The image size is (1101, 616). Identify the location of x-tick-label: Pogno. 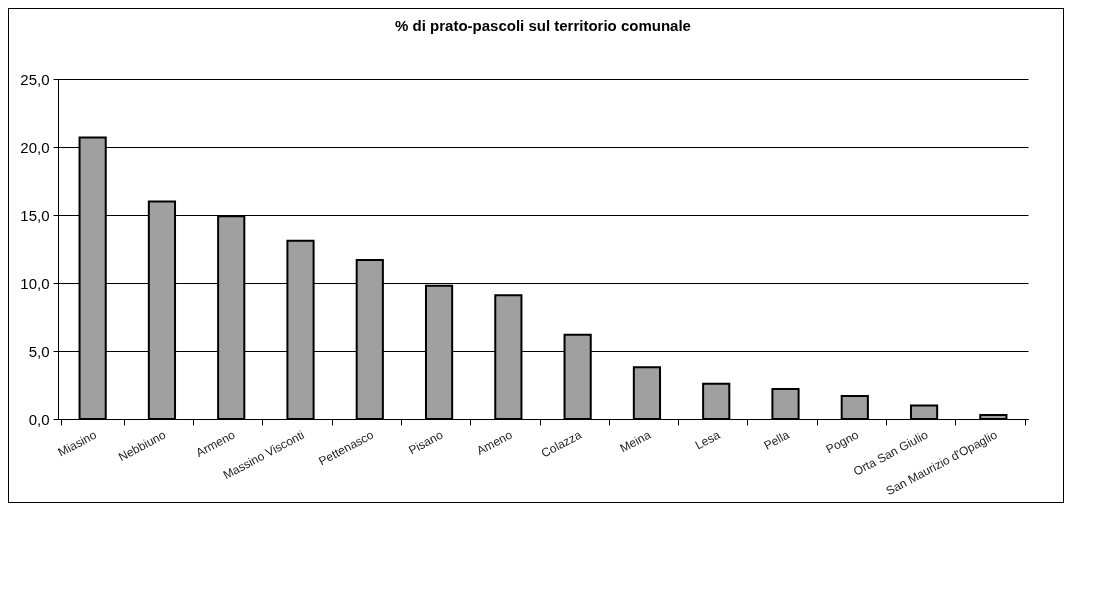
(842, 442).